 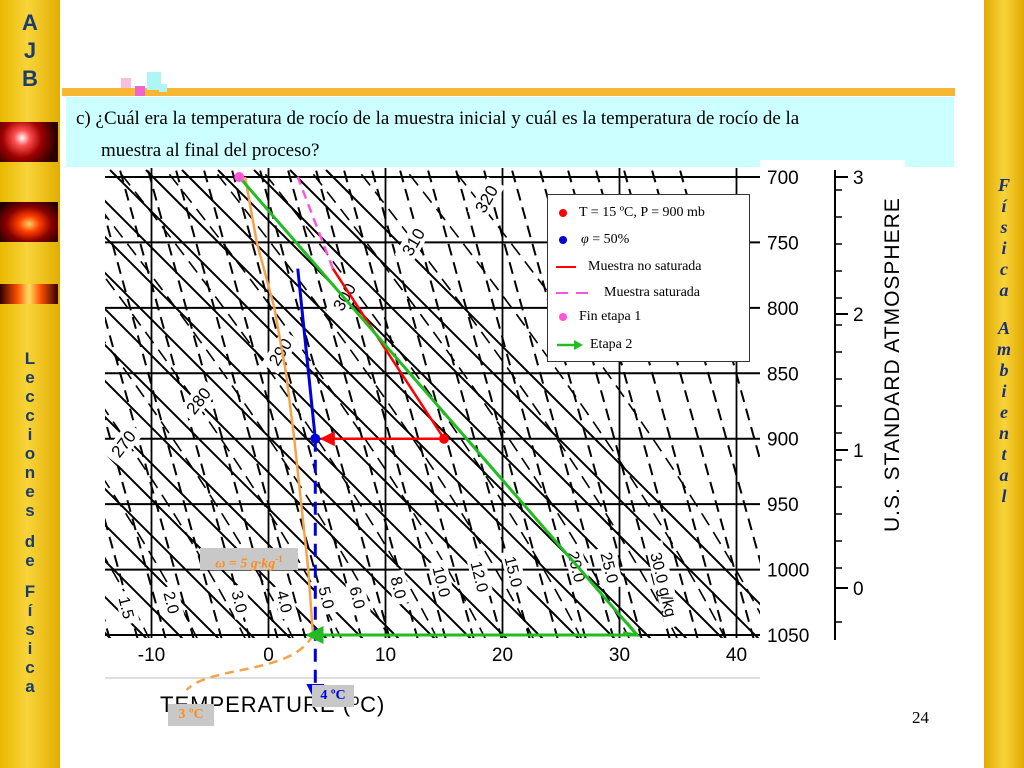 I want to click on mixing-ratio-label: 1.5, so click(x=126, y=608).